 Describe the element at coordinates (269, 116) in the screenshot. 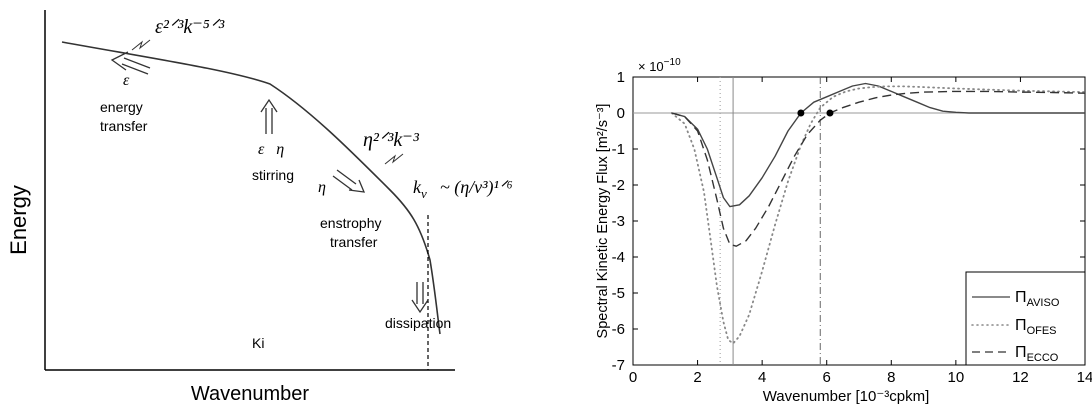

I see `stirring-arrow` at that location.